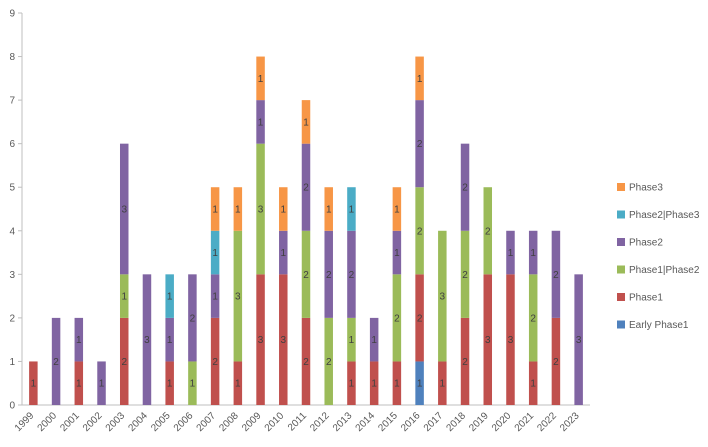  Describe the element at coordinates (297, 421) in the screenshot. I see `x-tick-label: 2011` at that location.